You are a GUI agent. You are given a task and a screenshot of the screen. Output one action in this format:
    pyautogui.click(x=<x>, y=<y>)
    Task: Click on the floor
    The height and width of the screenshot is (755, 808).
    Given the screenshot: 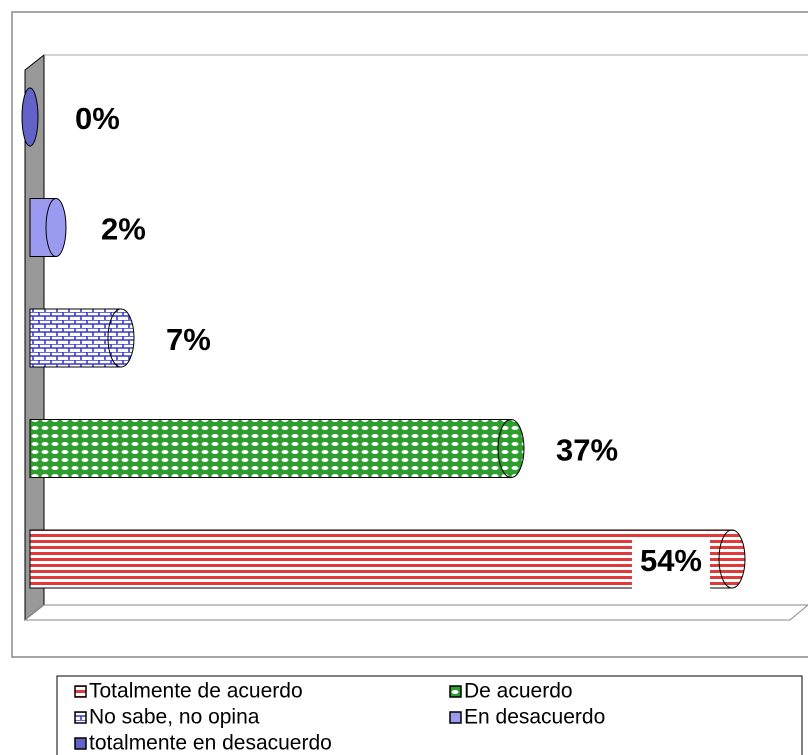 What is the action you would take?
    pyautogui.click(x=415, y=612)
    